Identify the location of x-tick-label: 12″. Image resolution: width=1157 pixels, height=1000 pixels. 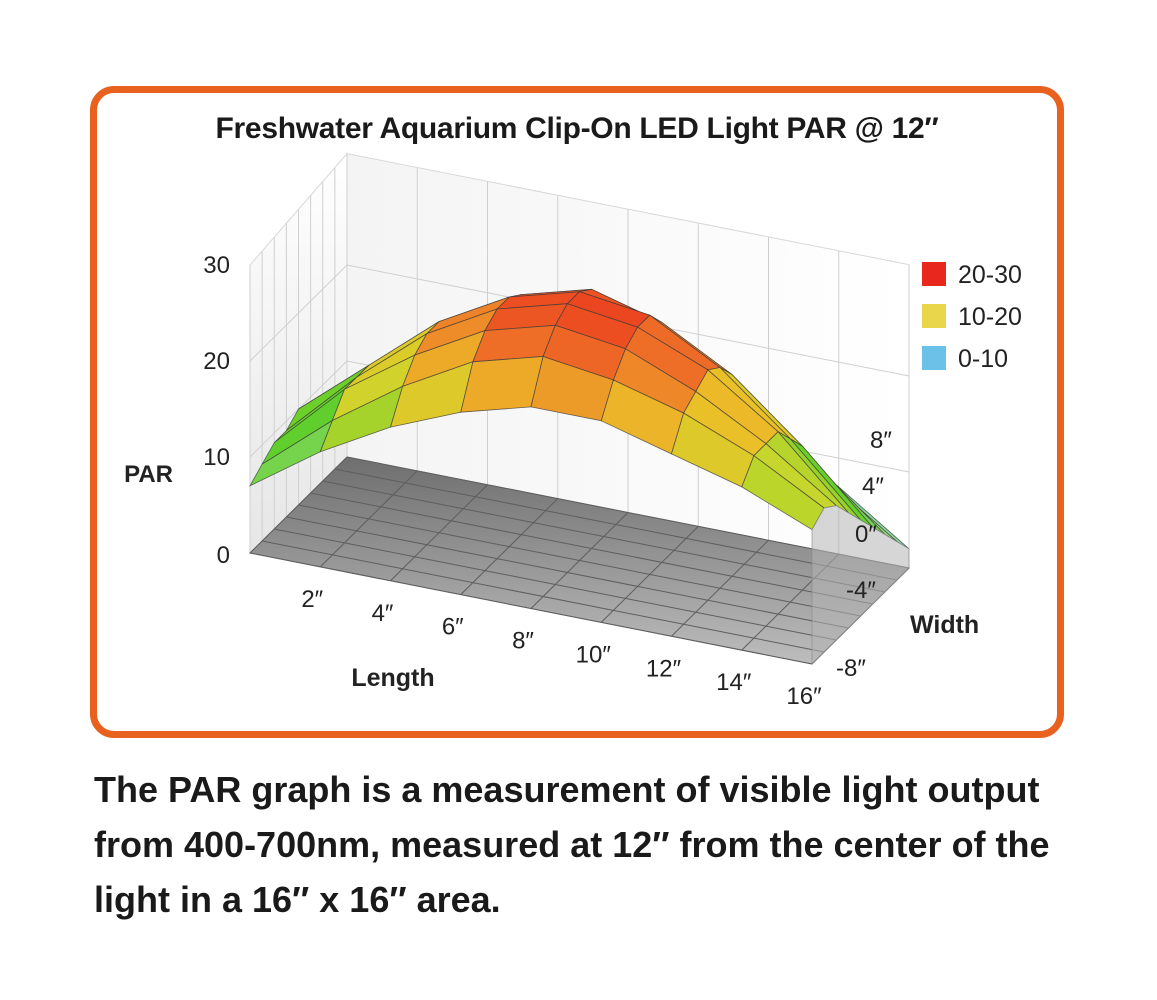
(664, 668).